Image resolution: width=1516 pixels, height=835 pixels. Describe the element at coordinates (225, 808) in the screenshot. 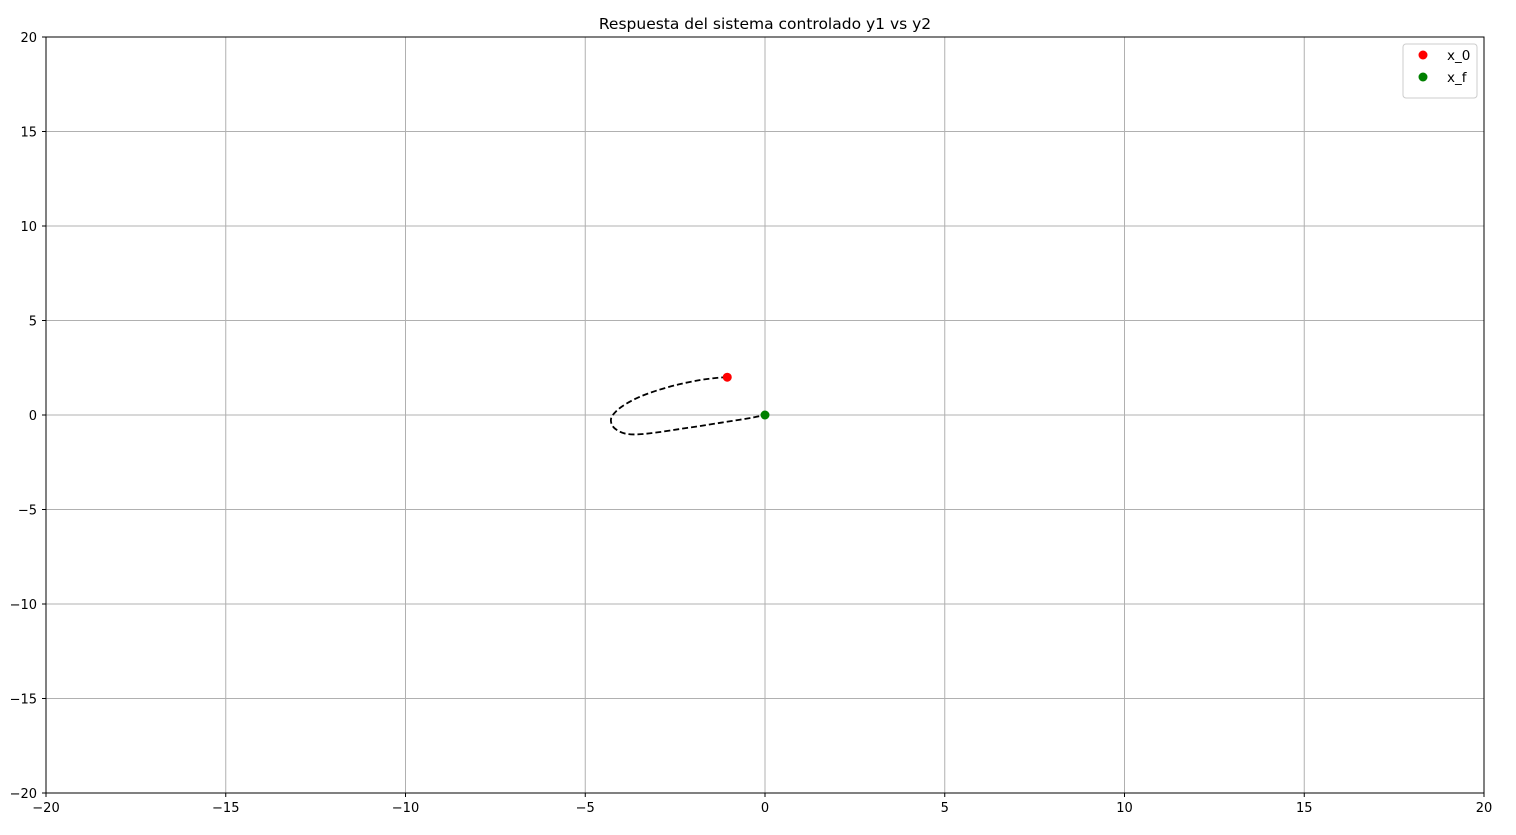

I see `x-tick-label: −15` at that location.